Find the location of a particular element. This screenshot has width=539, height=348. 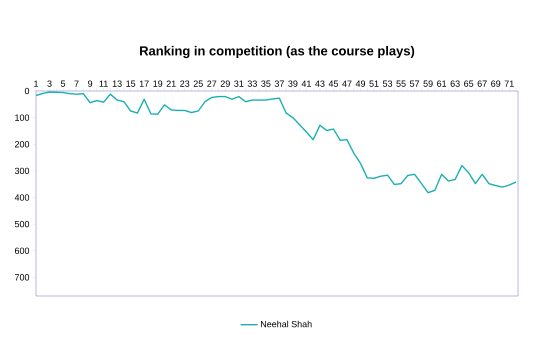

x-tick-label: 35 is located at coordinates (265, 83).